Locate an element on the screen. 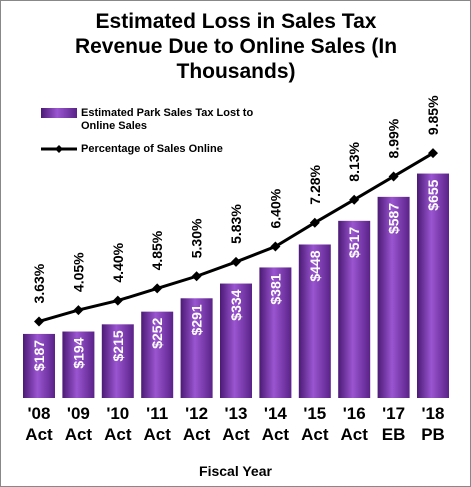 The height and width of the screenshot is (487, 471). bar-value-label: $334 is located at coordinates (236, 304).